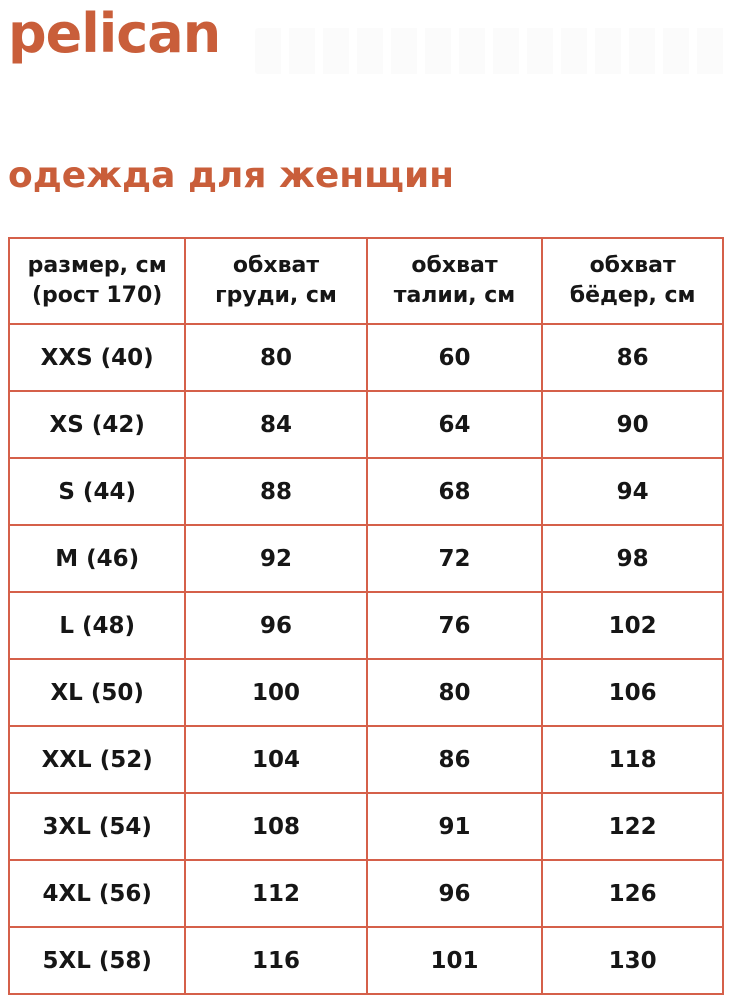 This screenshot has height=1000, width=732. Describe the element at coordinates (97, 759) in the screenshot. I see `size-cell: XXL (52)` at that location.